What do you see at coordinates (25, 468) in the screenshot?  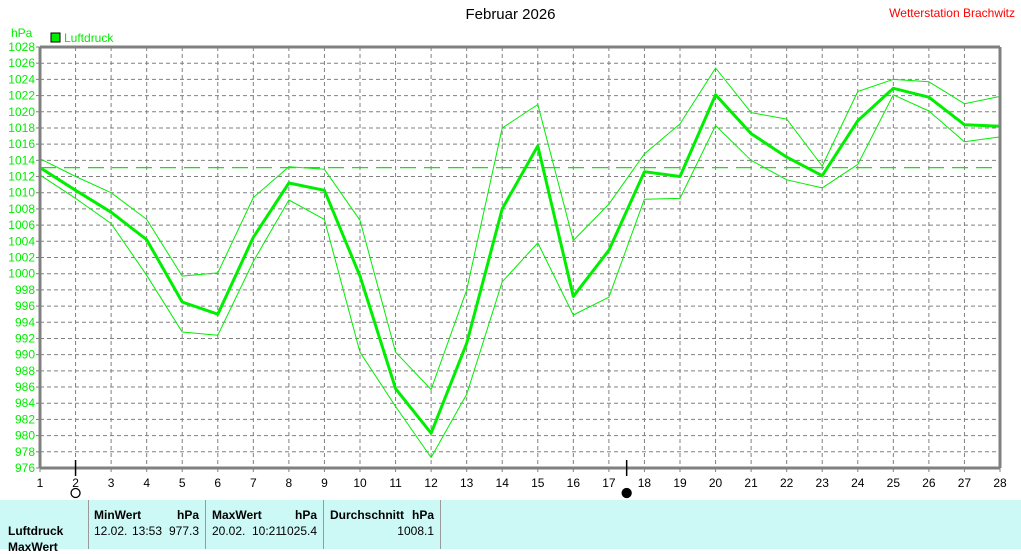 I see `y-tick-label: 976` at bounding box center [25, 468].